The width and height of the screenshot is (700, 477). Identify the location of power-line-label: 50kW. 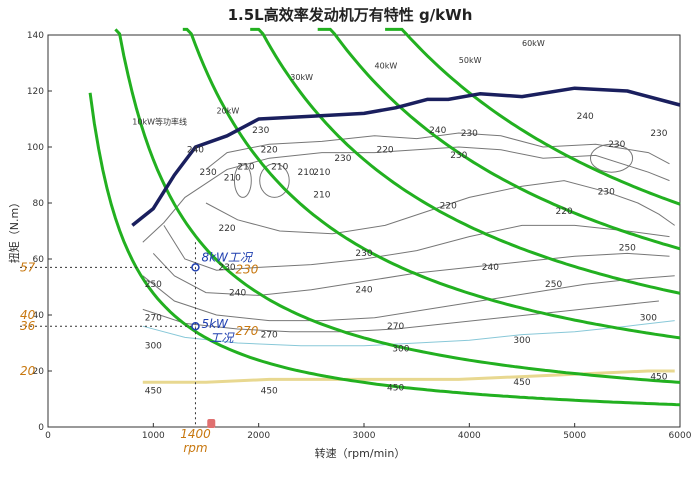
(470, 60).